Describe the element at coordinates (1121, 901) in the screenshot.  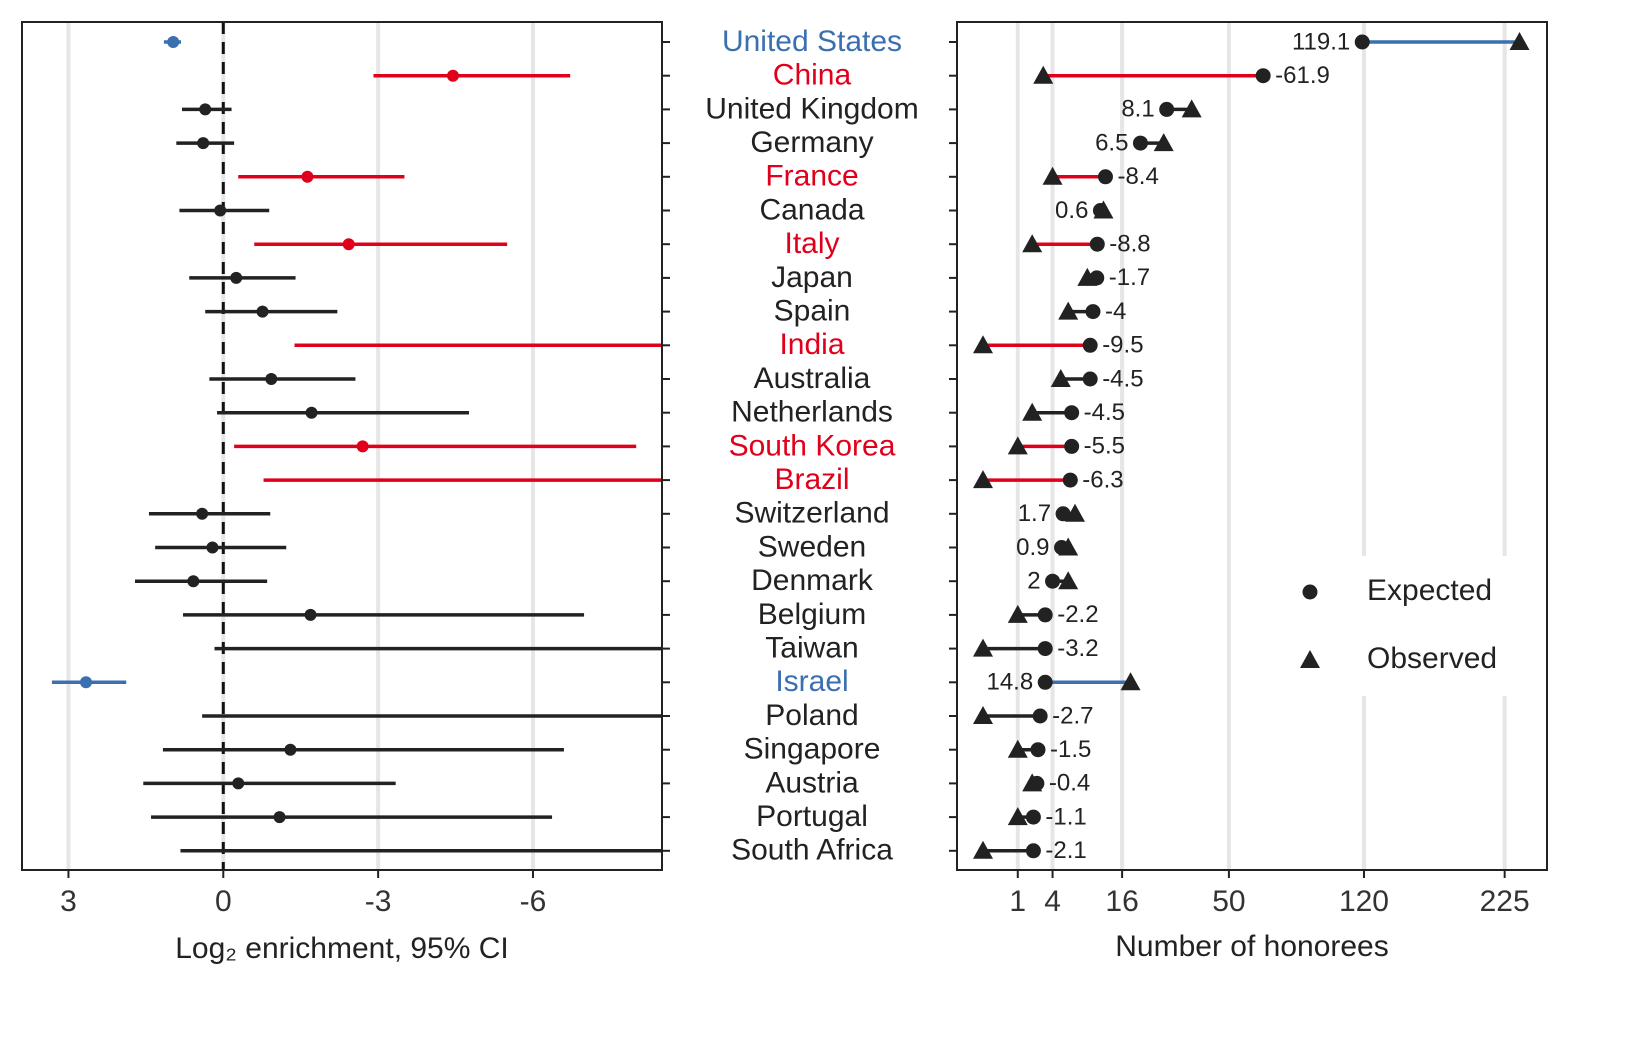
I see `x-tick-label: 16` at that location.